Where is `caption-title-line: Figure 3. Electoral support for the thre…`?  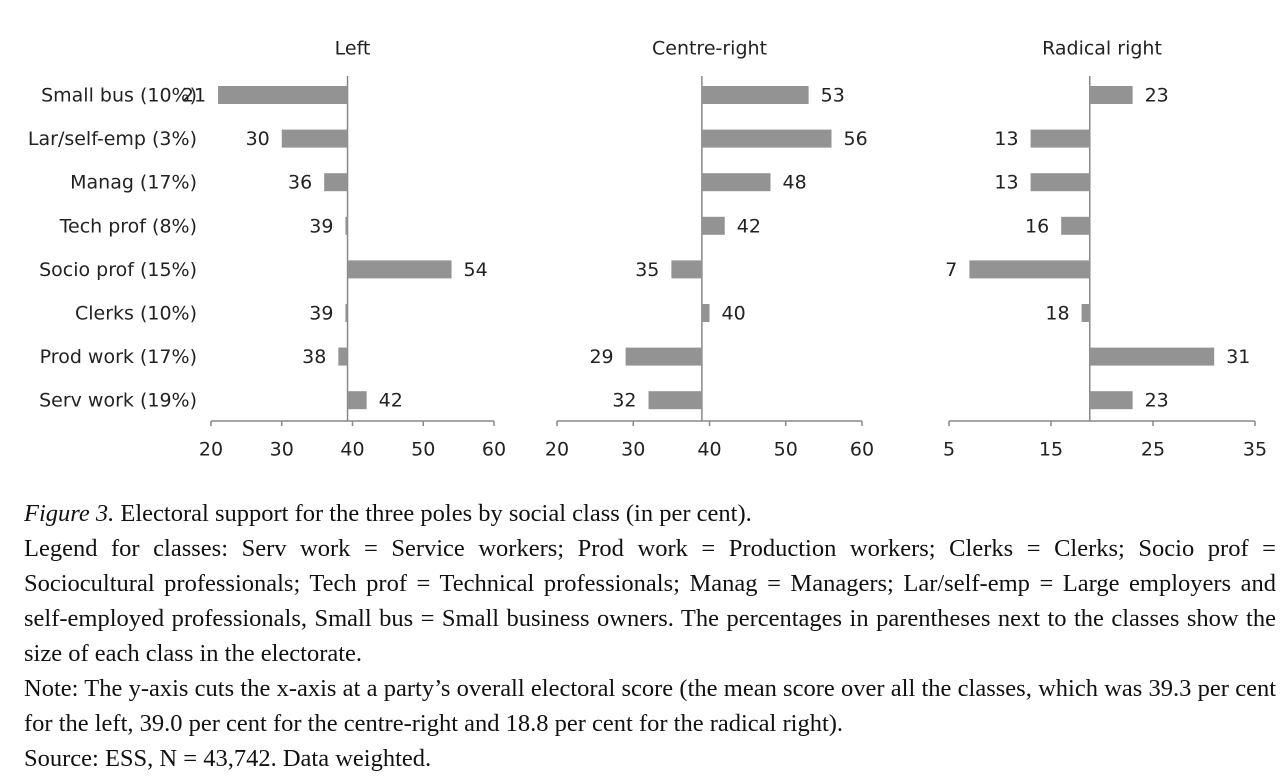 caption-title-line: Figure 3. Electoral support for the thre… is located at coordinates (650, 513).